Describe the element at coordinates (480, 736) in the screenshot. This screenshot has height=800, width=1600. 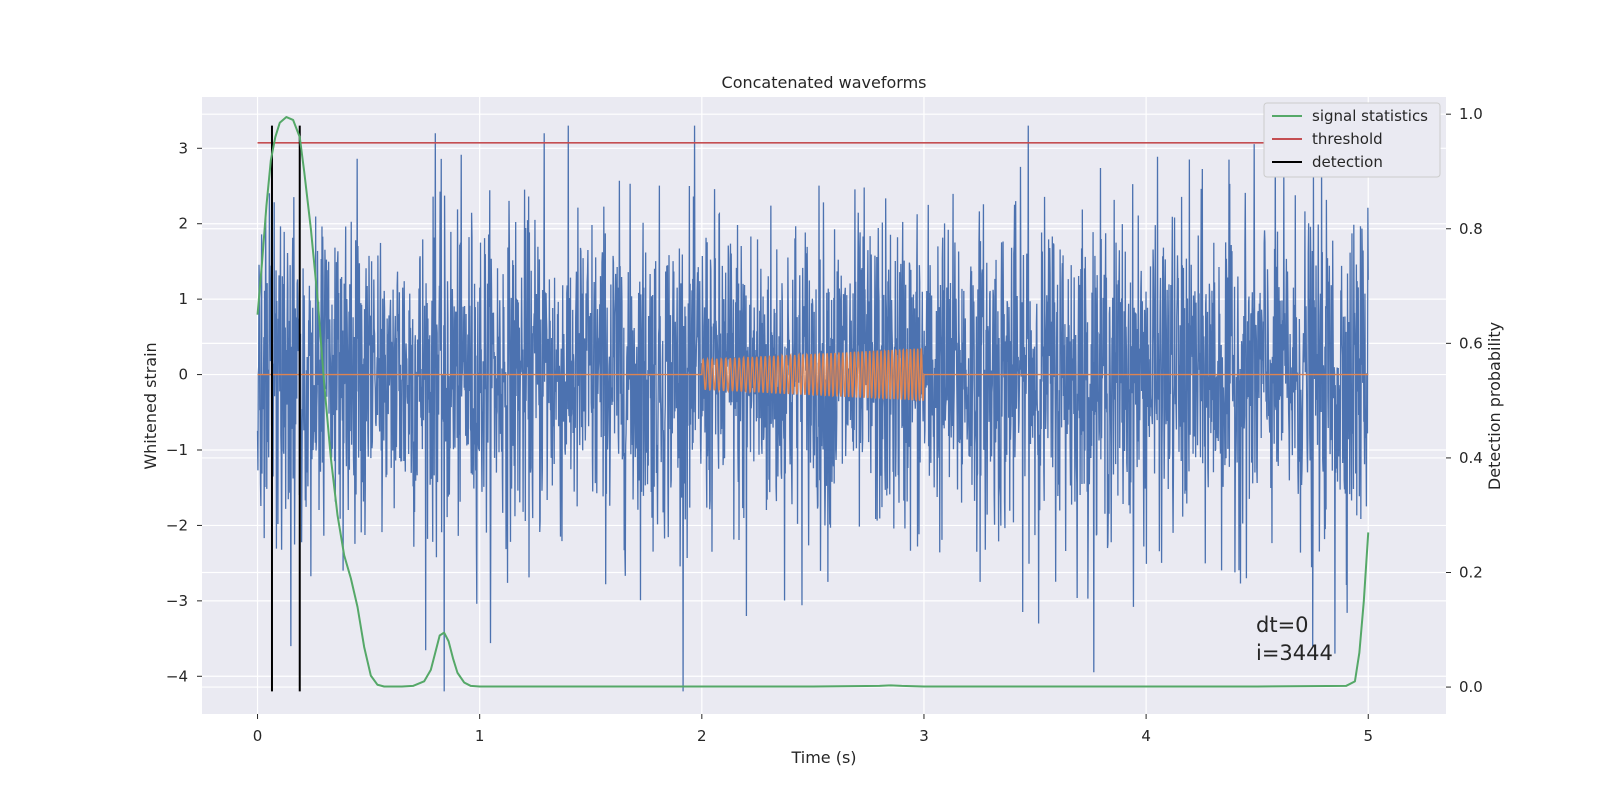
I see `x-tick-label: 1` at that location.